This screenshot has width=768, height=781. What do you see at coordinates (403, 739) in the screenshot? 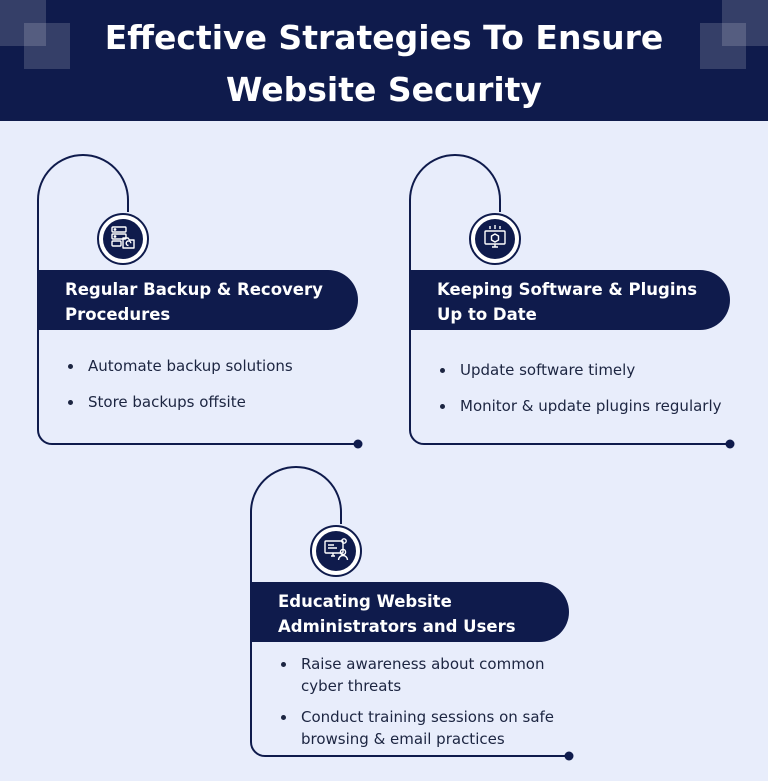
I see `bullet-text: browsing & email practices` at bounding box center [403, 739].